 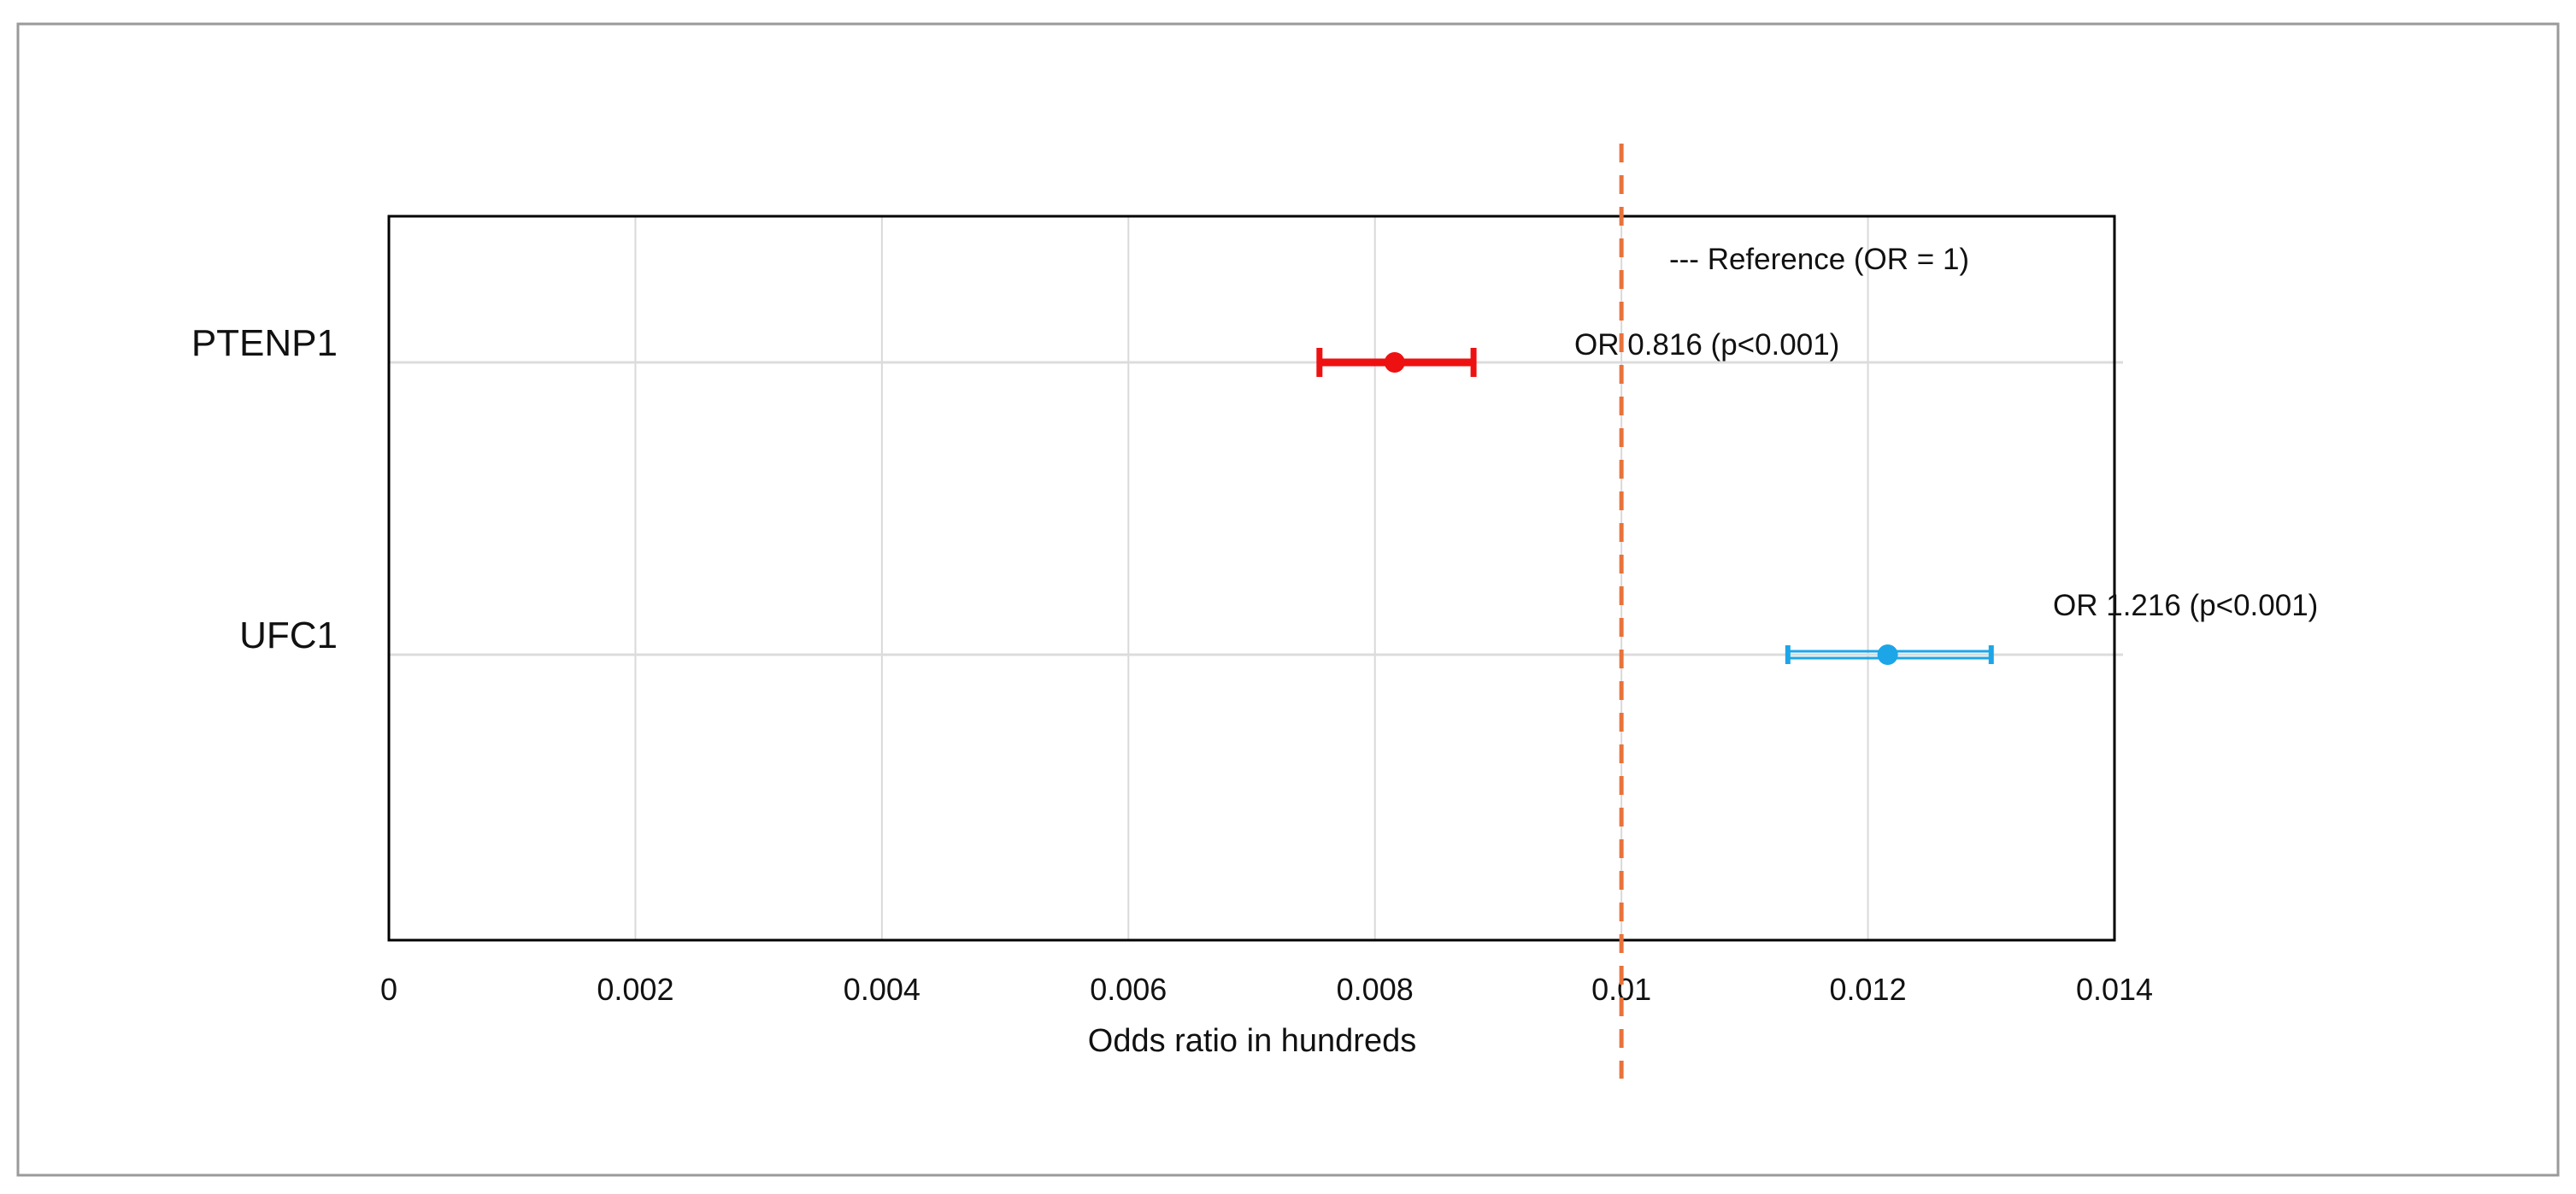 What do you see at coordinates (264, 343) in the screenshot?
I see `category-label-ptenp1: PTENP1` at bounding box center [264, 343].